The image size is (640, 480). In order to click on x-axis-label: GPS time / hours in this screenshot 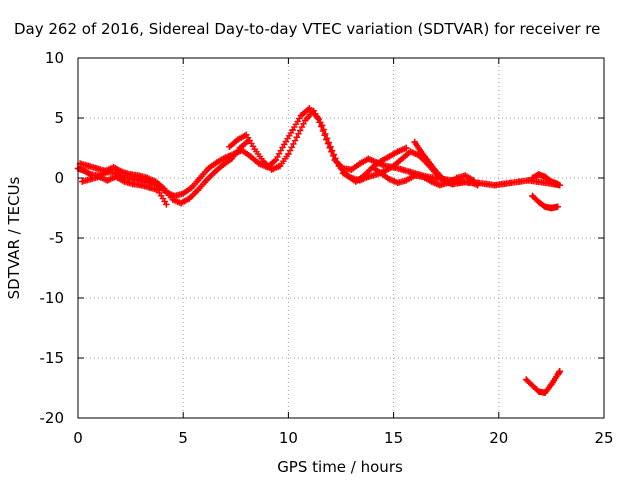, I will do `click(340, 467)`.